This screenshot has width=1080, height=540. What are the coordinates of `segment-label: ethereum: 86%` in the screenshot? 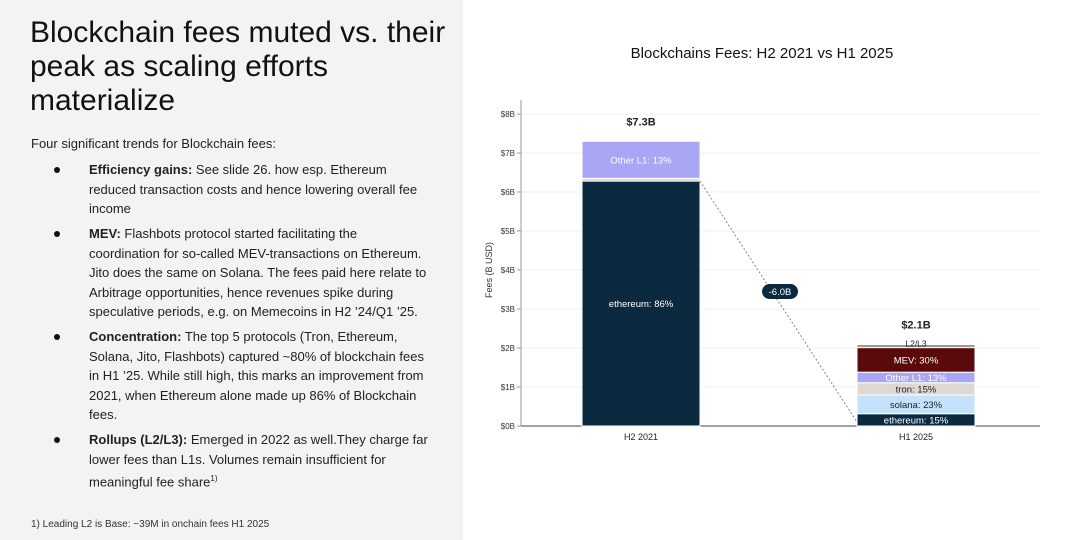 It's located at (641, 304).